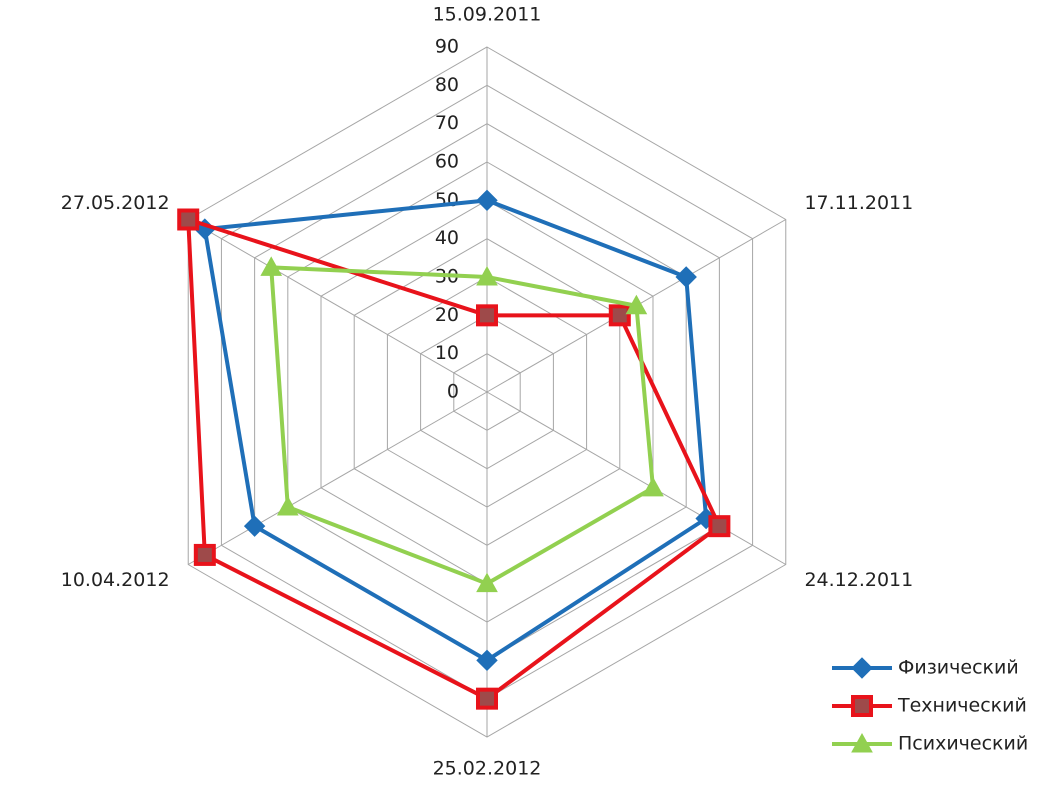 This screenshot has width=1064, height=786. What do you see at coordinates (447, 47) in the screenshot?
I see `y-tick-label: 90` at bounding box center [447, 47].